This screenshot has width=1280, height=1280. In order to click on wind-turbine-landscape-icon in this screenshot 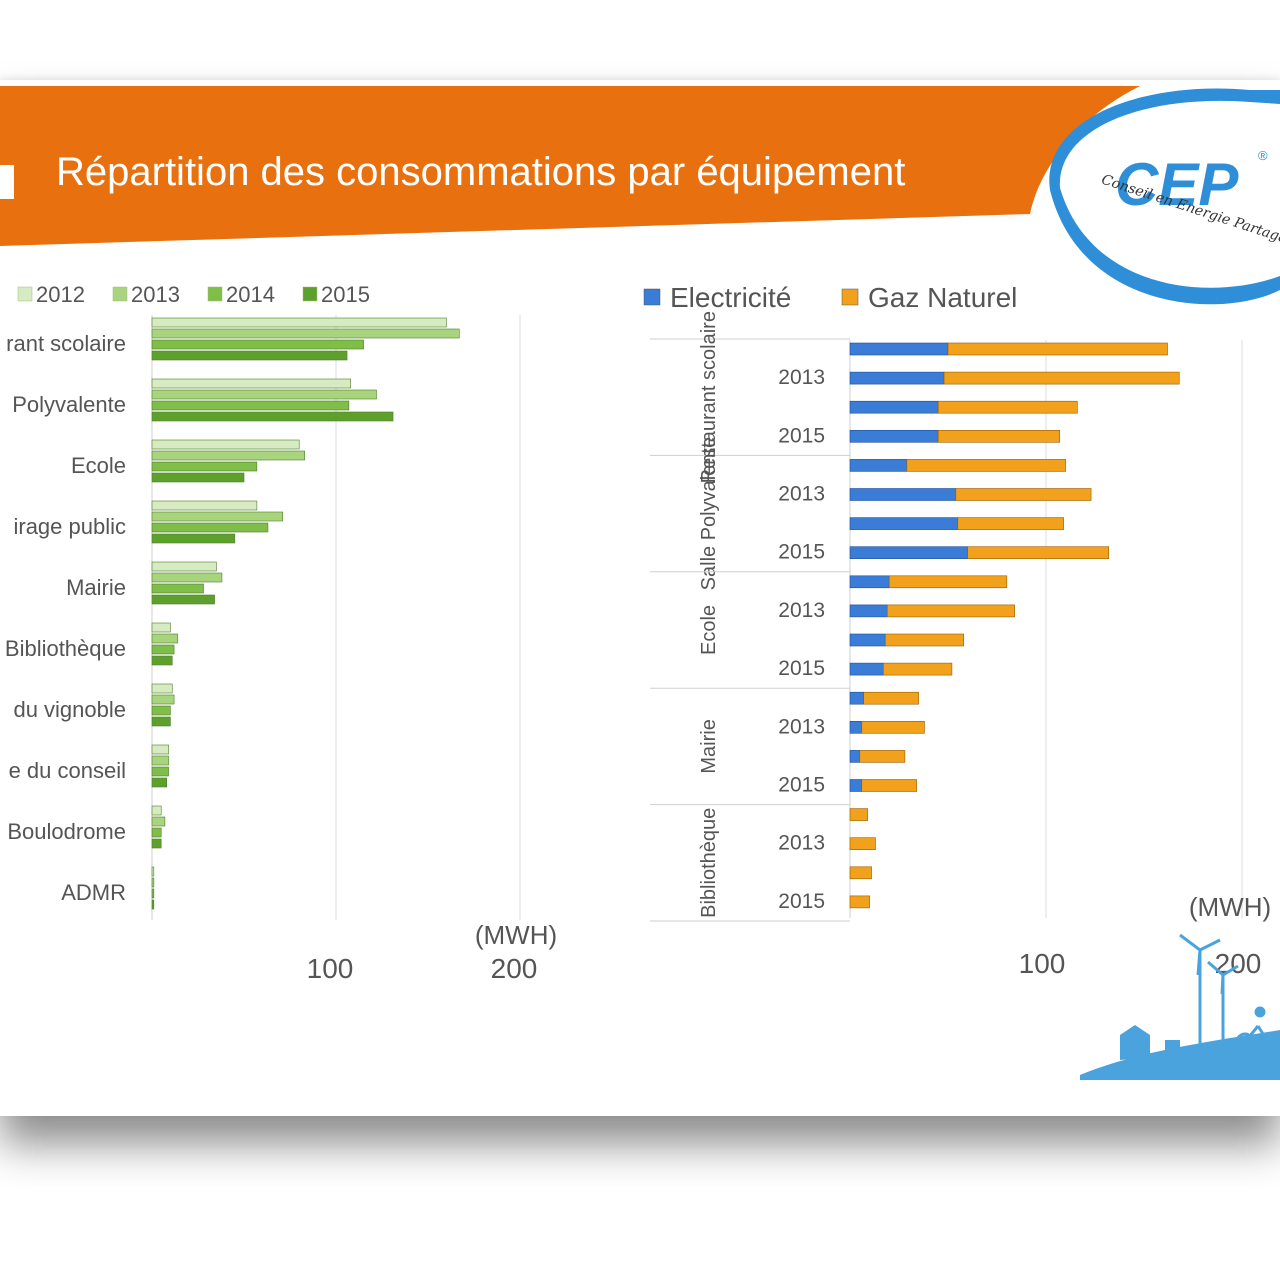, I will do `click(1180, 1006)`.